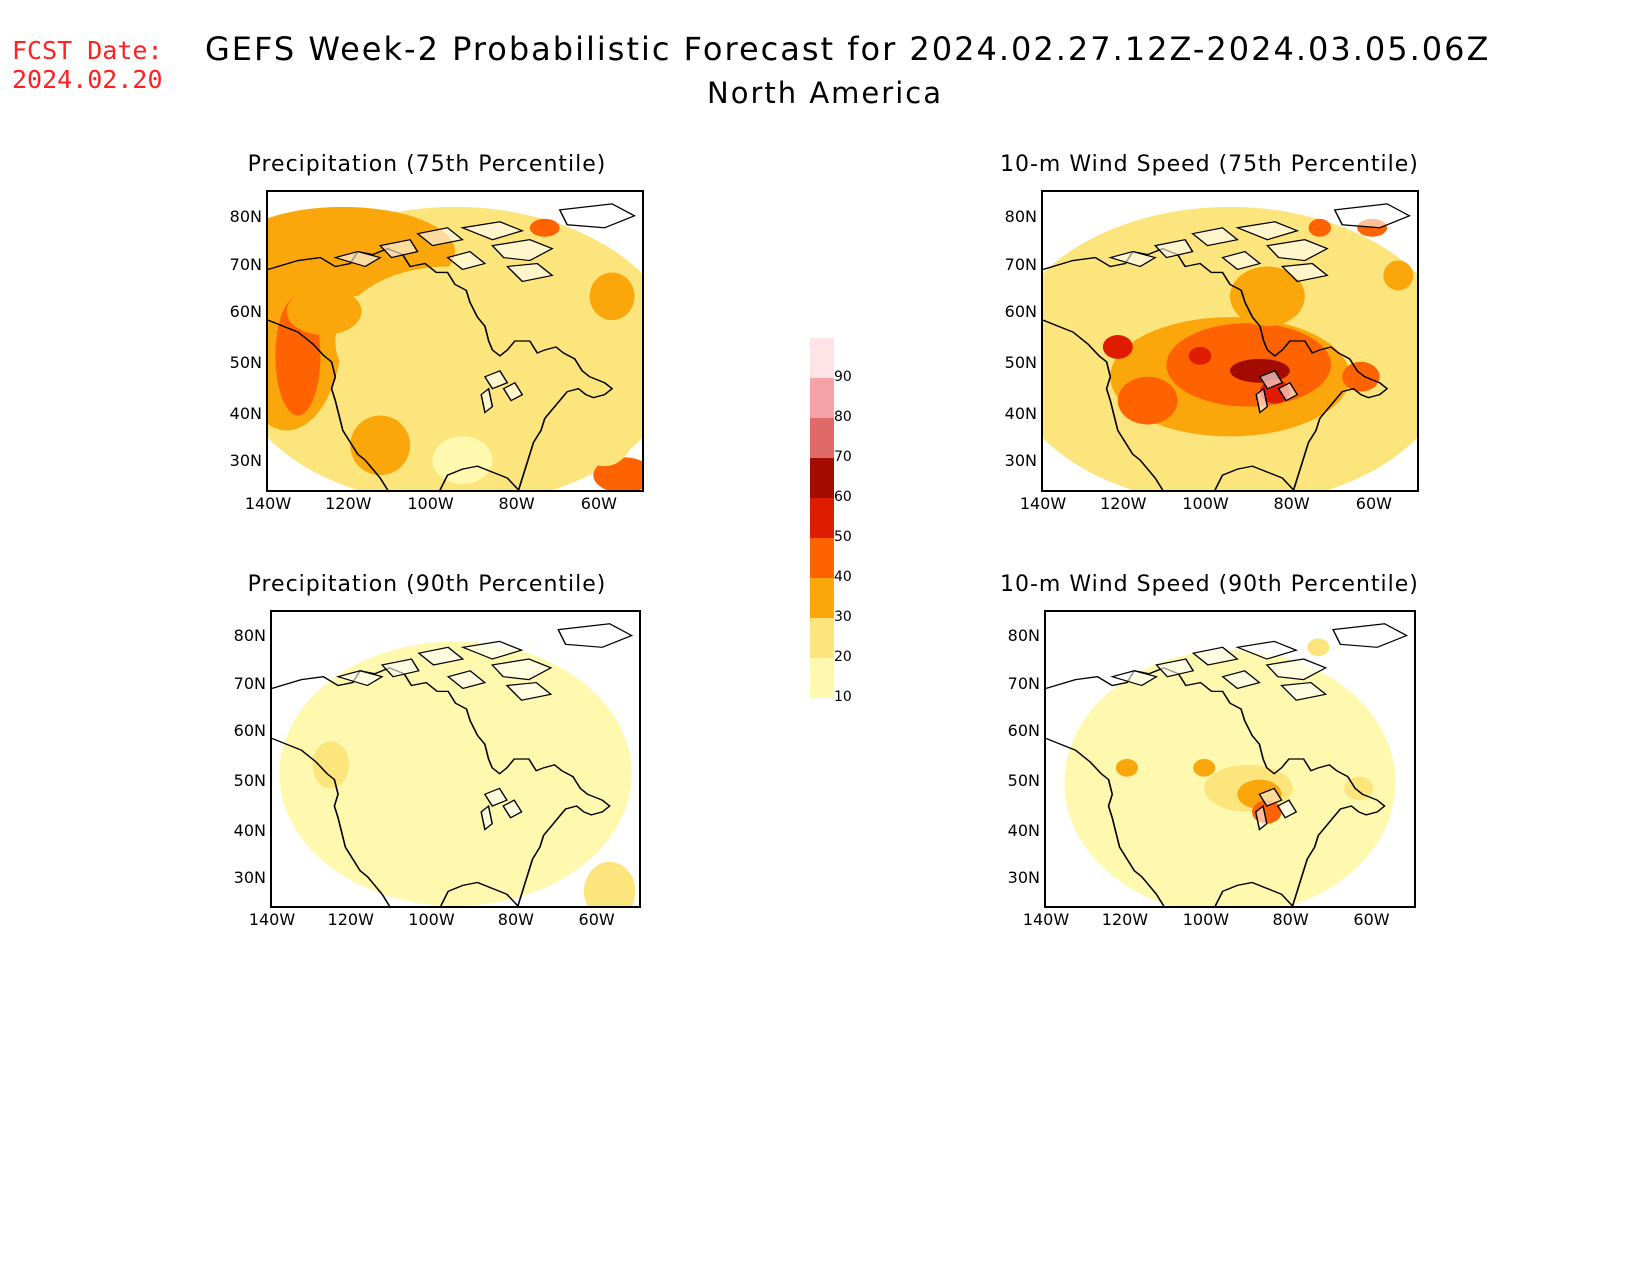 The height and width of the screenshot is (1275, 1650). What do you see at coordinates (843, 457) in the screenshot?
I see `colorbar-label: 70` at bounding box center [843, 457].